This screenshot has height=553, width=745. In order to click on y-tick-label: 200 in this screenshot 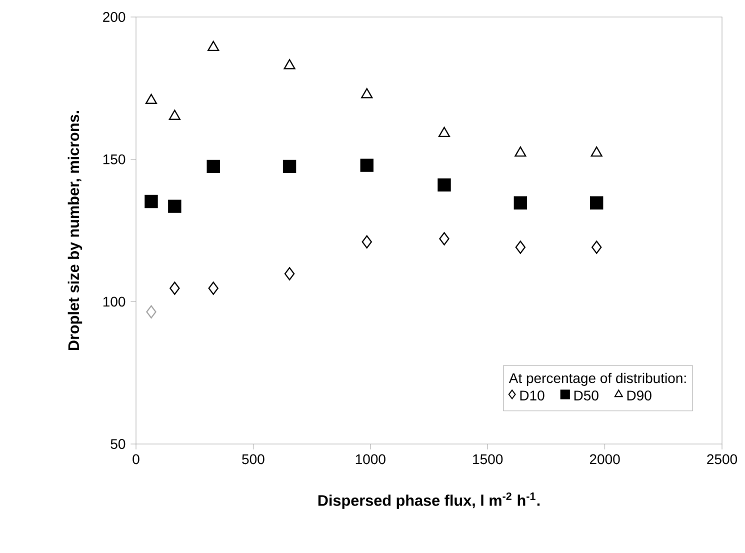, I will do `click(114, 17)`.